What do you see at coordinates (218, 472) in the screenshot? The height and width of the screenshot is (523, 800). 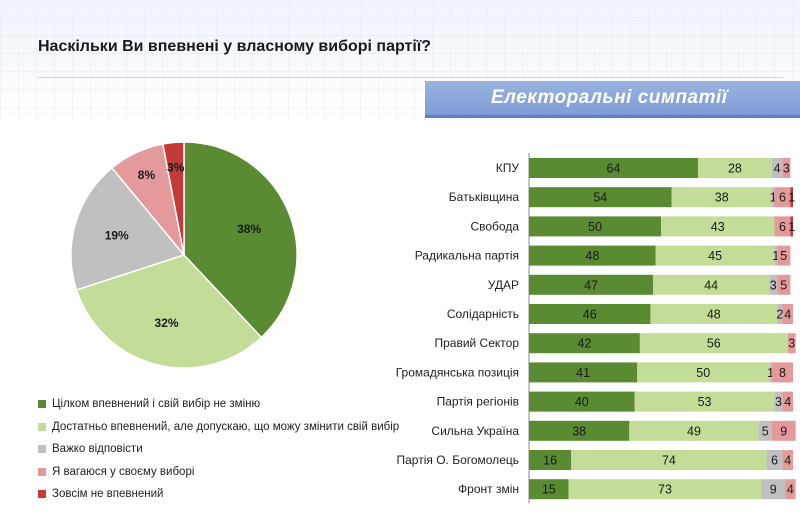 I see `legend-item: Я вагаюся у своєму виборі` at bounding box center [218, 472].